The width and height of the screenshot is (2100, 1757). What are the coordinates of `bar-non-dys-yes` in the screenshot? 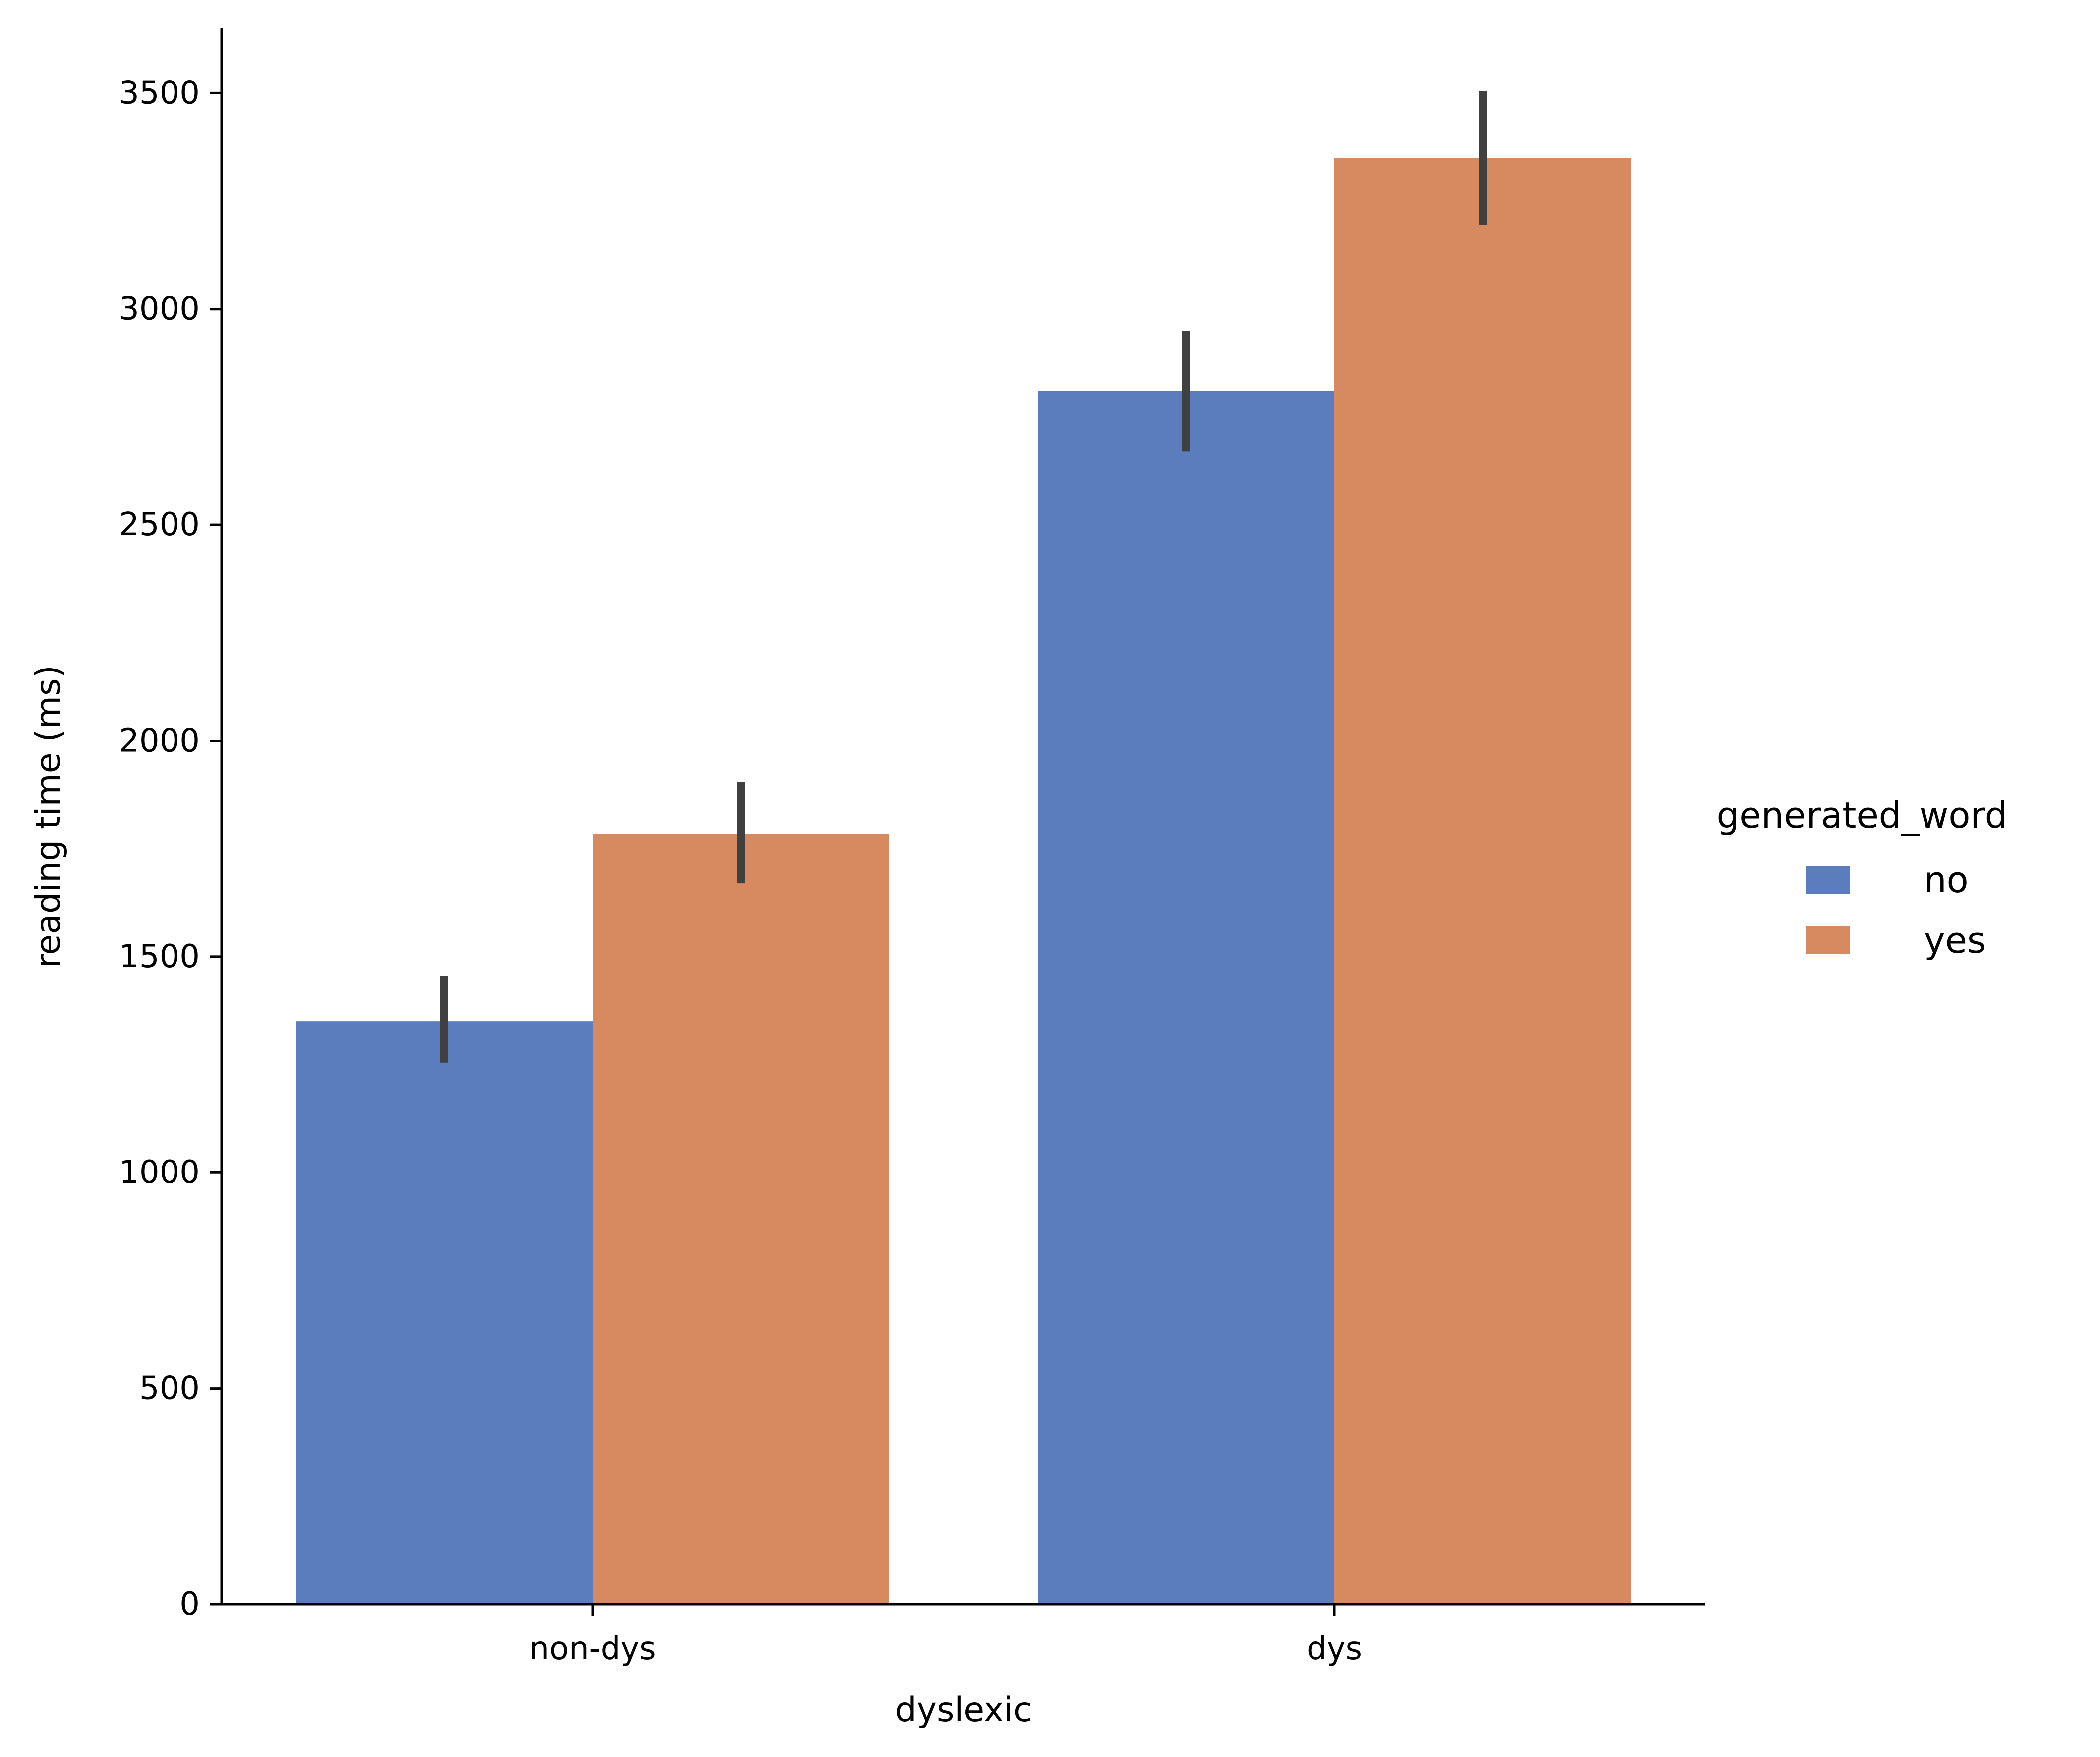 It's located at (741, 1219).